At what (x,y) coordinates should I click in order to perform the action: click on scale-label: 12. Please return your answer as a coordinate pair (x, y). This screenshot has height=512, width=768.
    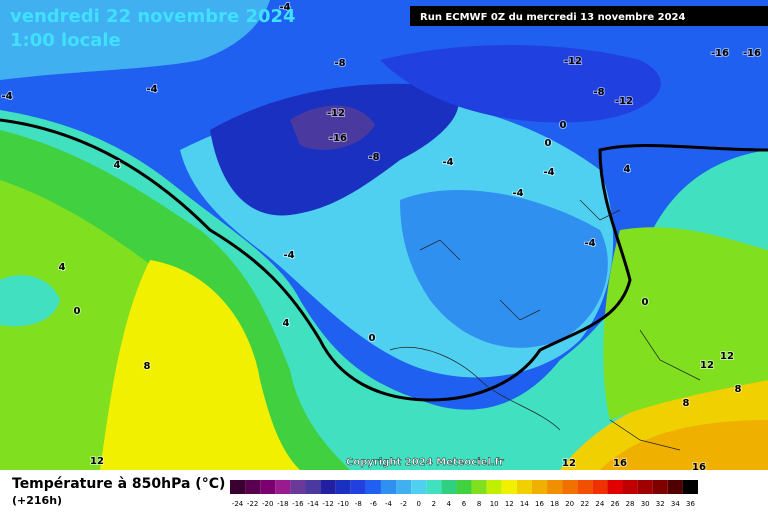
    Looking at the image, I should click on (509, 504).